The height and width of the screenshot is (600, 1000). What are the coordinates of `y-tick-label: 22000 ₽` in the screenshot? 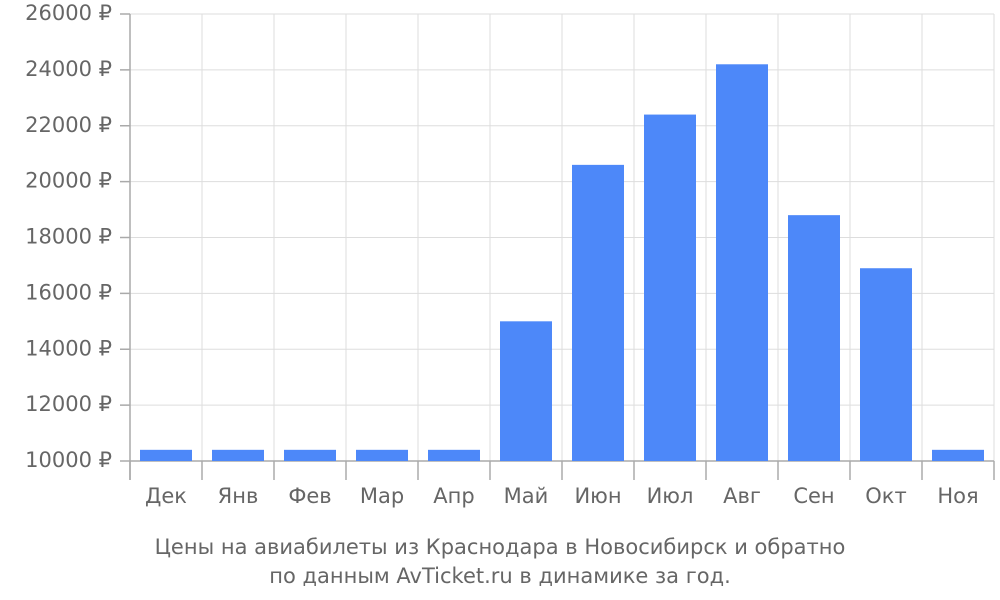 It's located at (68, 125).